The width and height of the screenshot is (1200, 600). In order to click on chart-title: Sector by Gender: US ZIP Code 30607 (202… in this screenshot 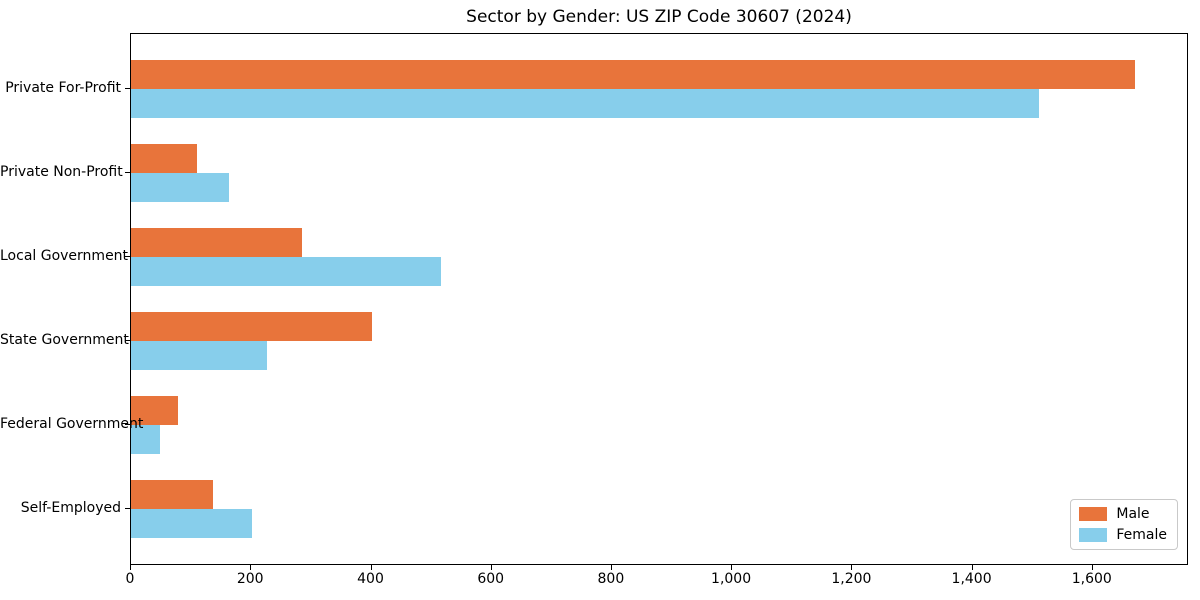, I will do `click(659, 17)`.